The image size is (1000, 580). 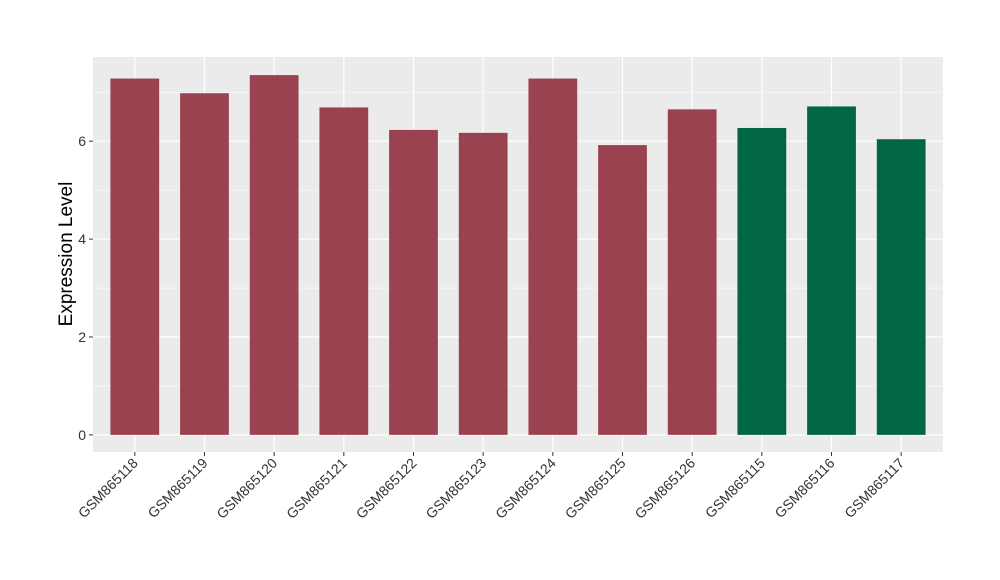 What do you see at coordinates (622, 290) in the screenshot?
I see `bar-GSM865125` at bounding box center [622, 290].